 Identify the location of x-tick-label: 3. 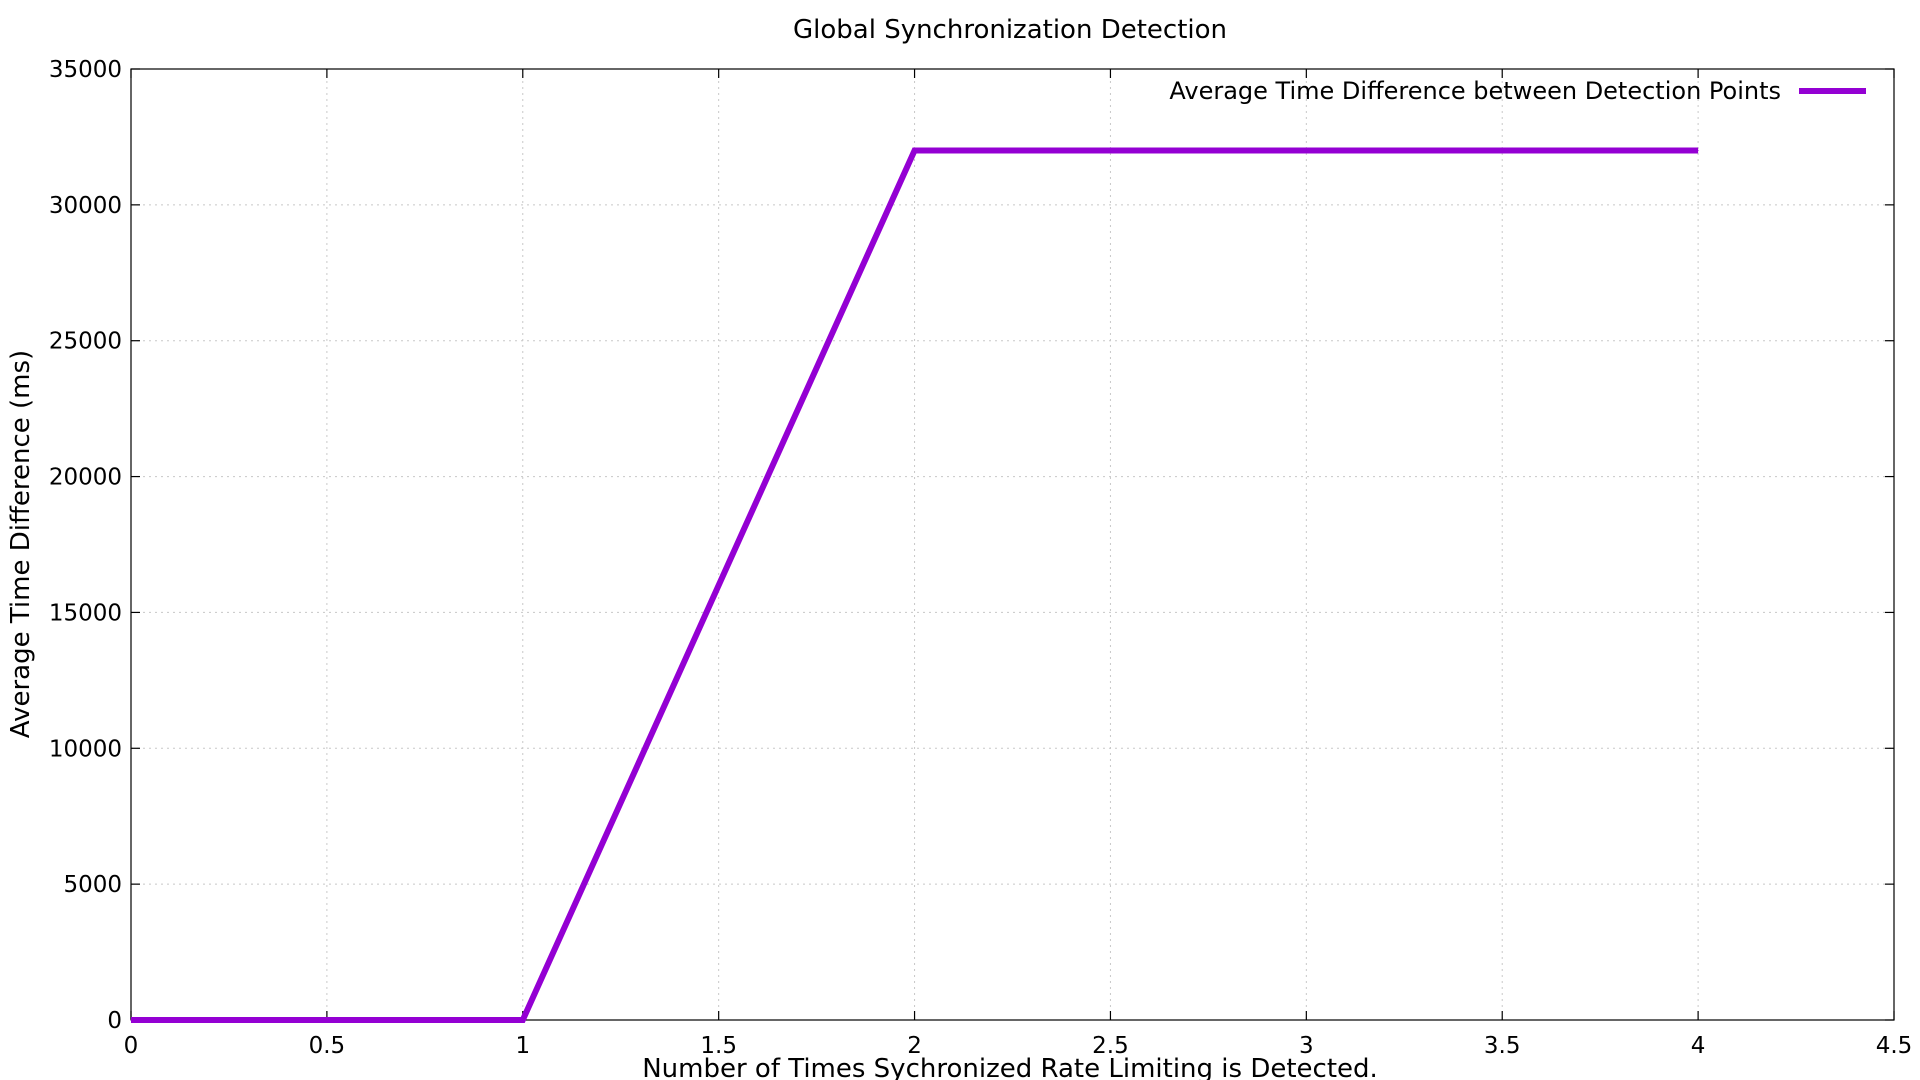
(1306, 1046).